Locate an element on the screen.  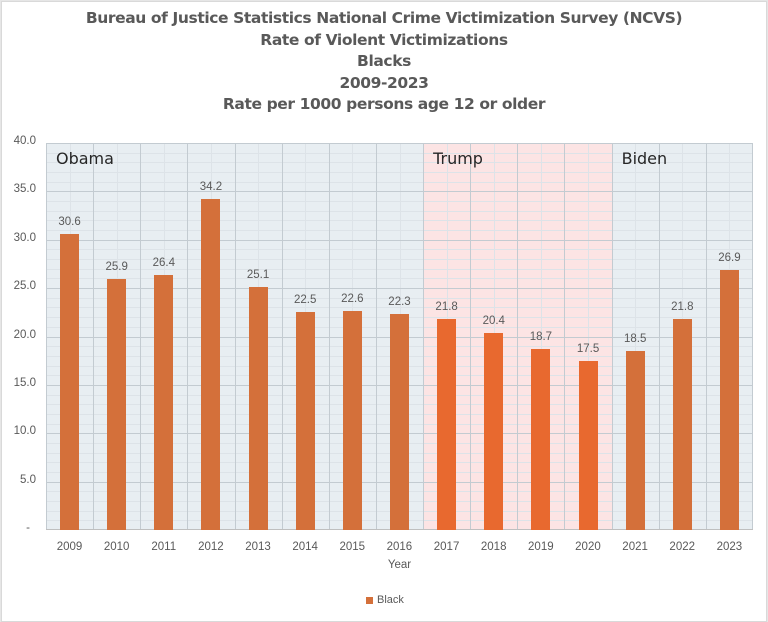
x-tick-label-2013: 2013 is located at coordinates (258, 547).